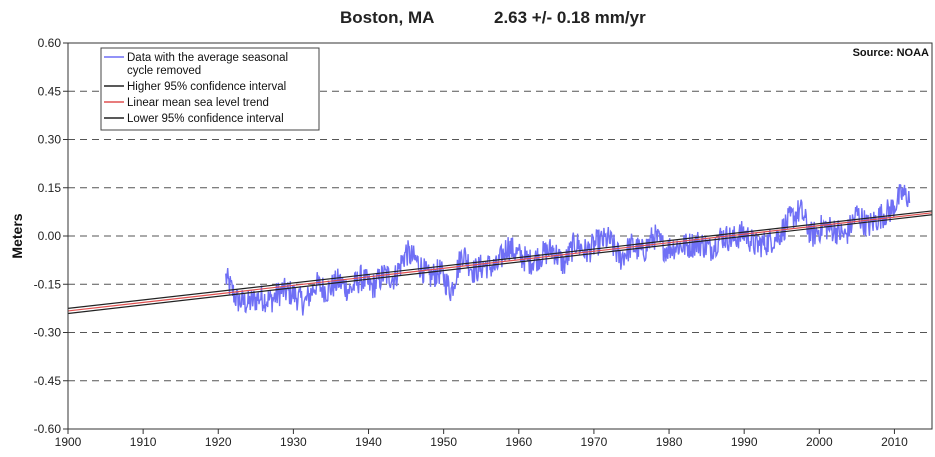 Image resolution: width=935 pixels, height=457 pixels. I want to click on source-label: Source: NOAA, so click(891, 53).